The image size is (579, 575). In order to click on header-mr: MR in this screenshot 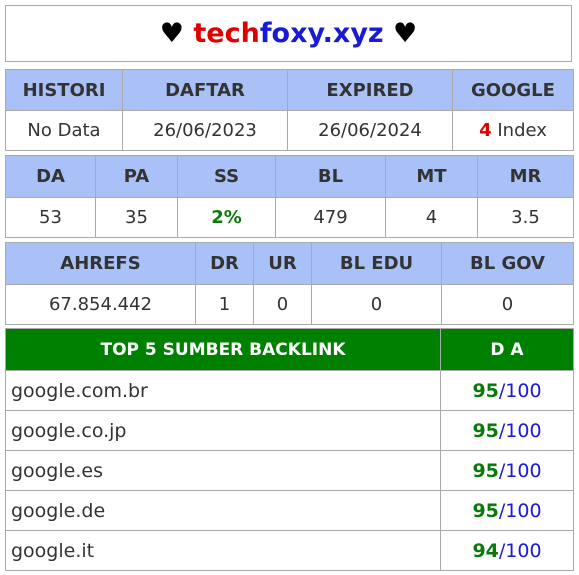, I will do `click(525, 176)`.